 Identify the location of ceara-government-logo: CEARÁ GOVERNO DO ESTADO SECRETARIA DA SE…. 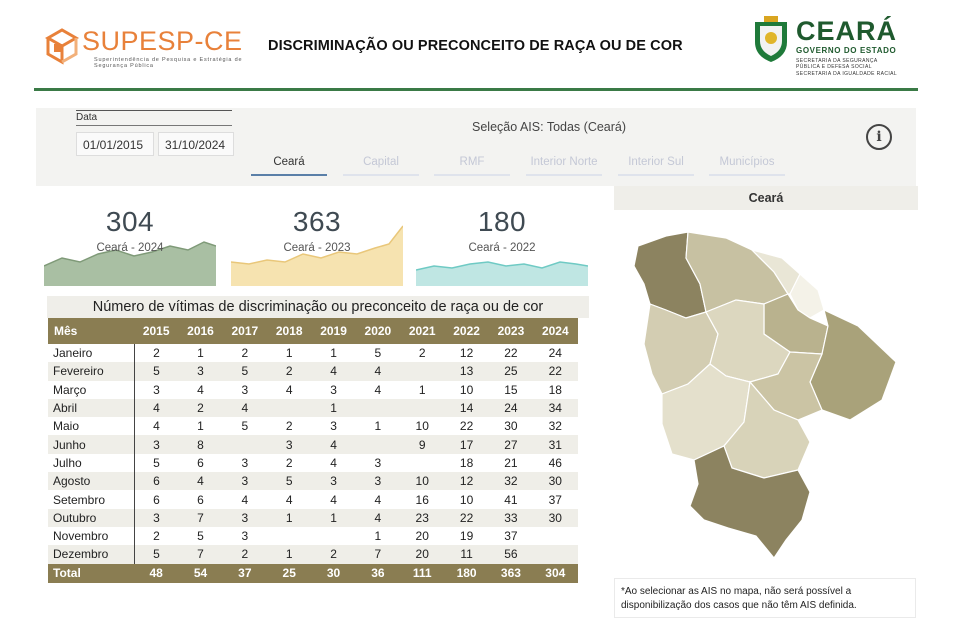
(837, 49).